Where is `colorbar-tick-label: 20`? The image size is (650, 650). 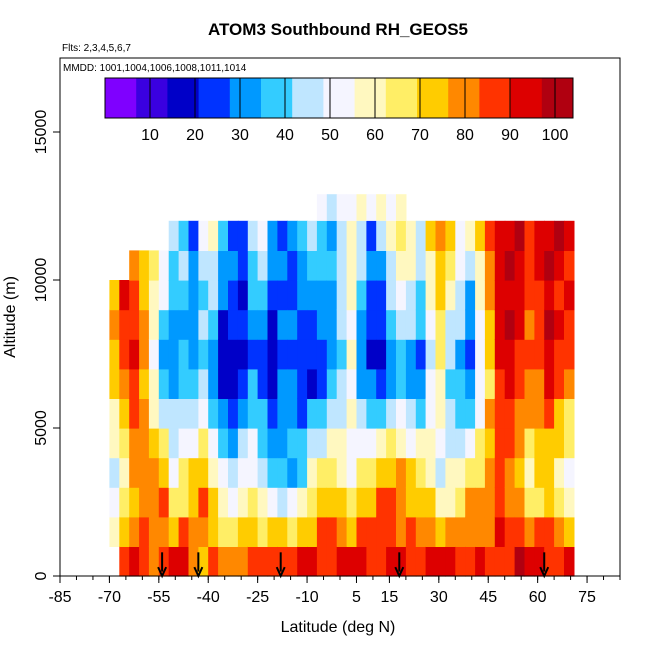 colorbar-tick-label: 20 is located at coordinates (195, 135).